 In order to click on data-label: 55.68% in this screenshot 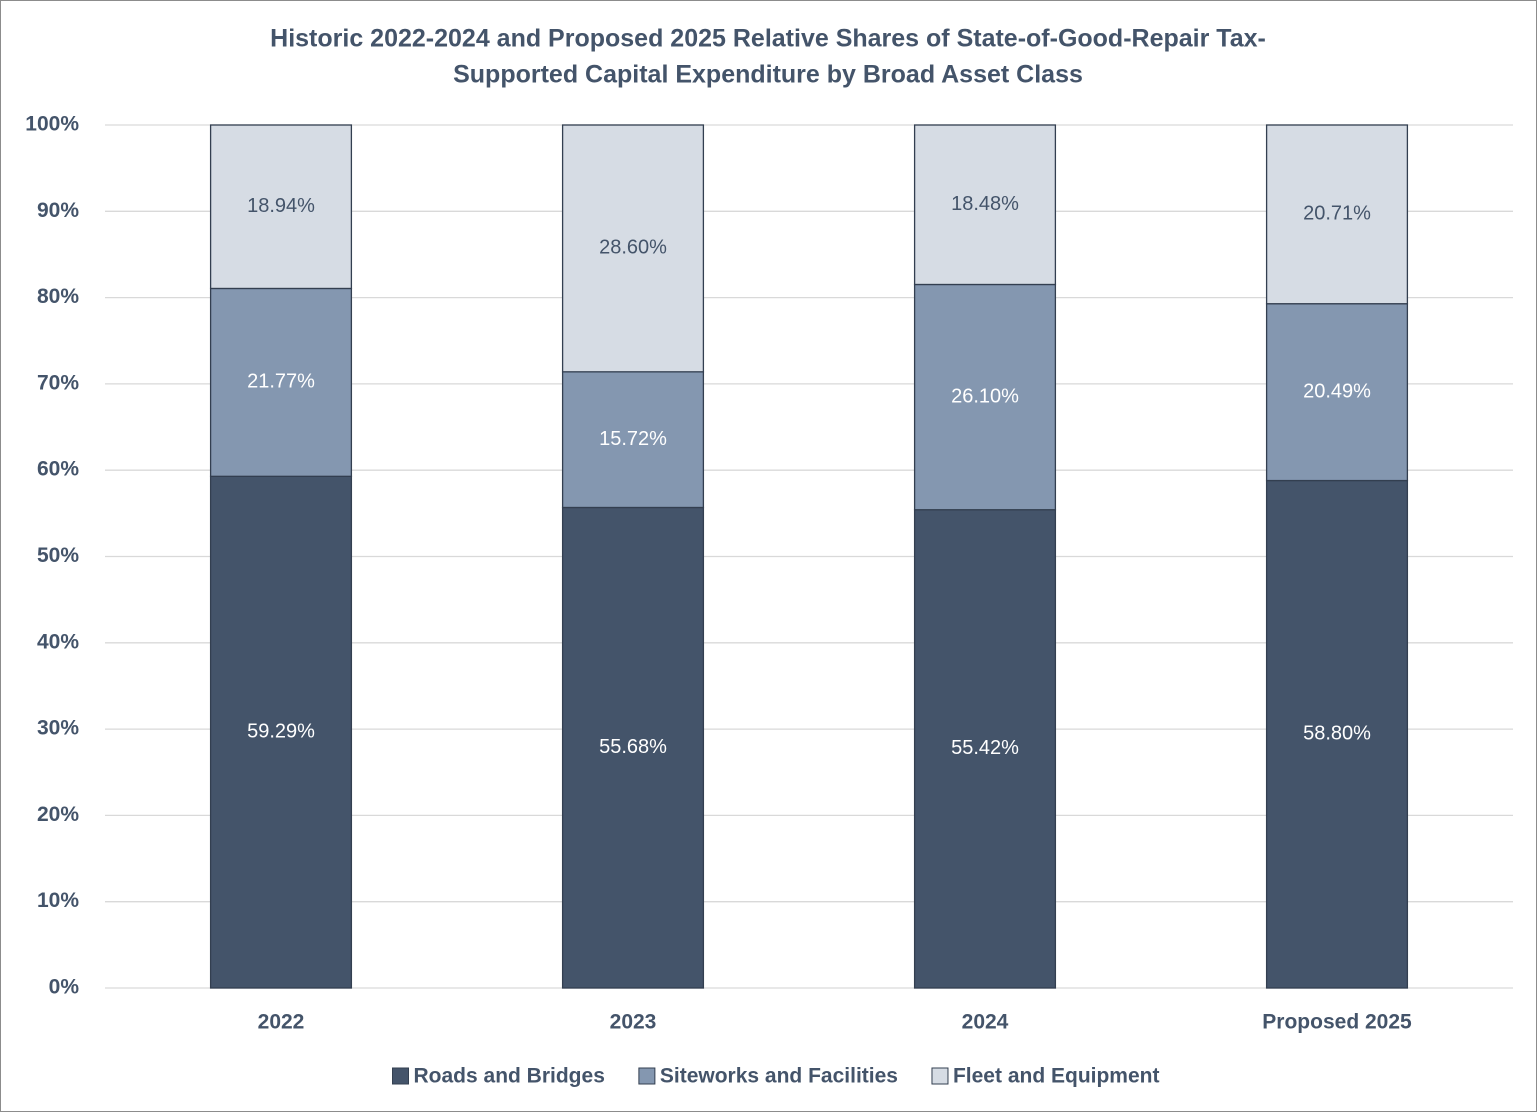, I will do `click(633, 747)`.